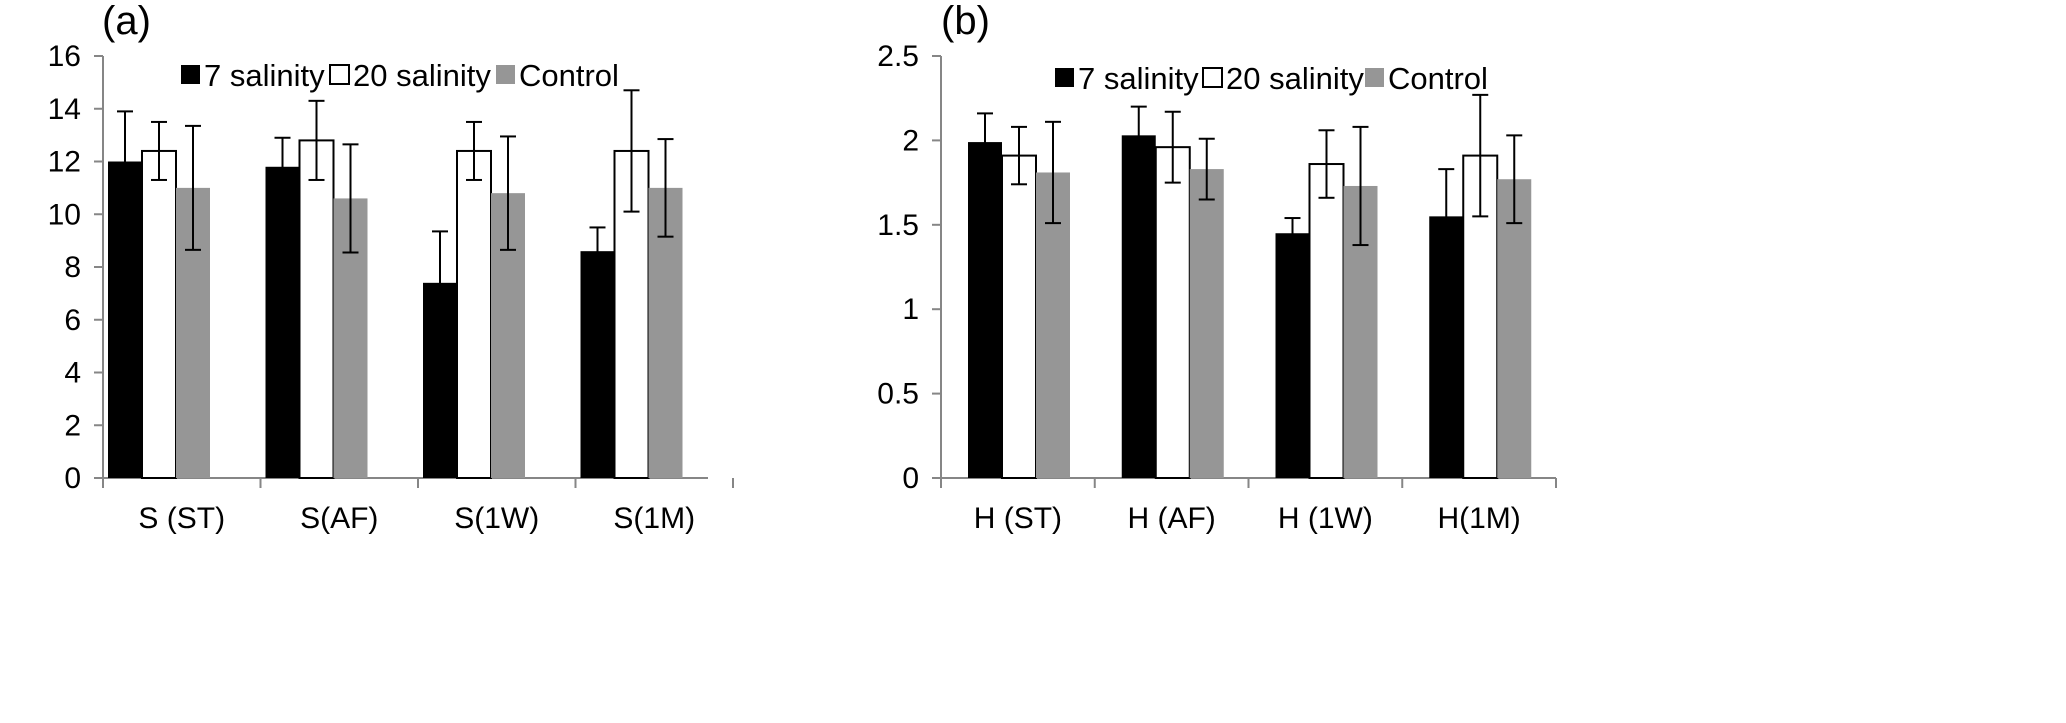 The image size is (2066, 723). Describe the element at coordinates (965, 21) in the screenshot. I see `panel-b-label: (b)` at that location.